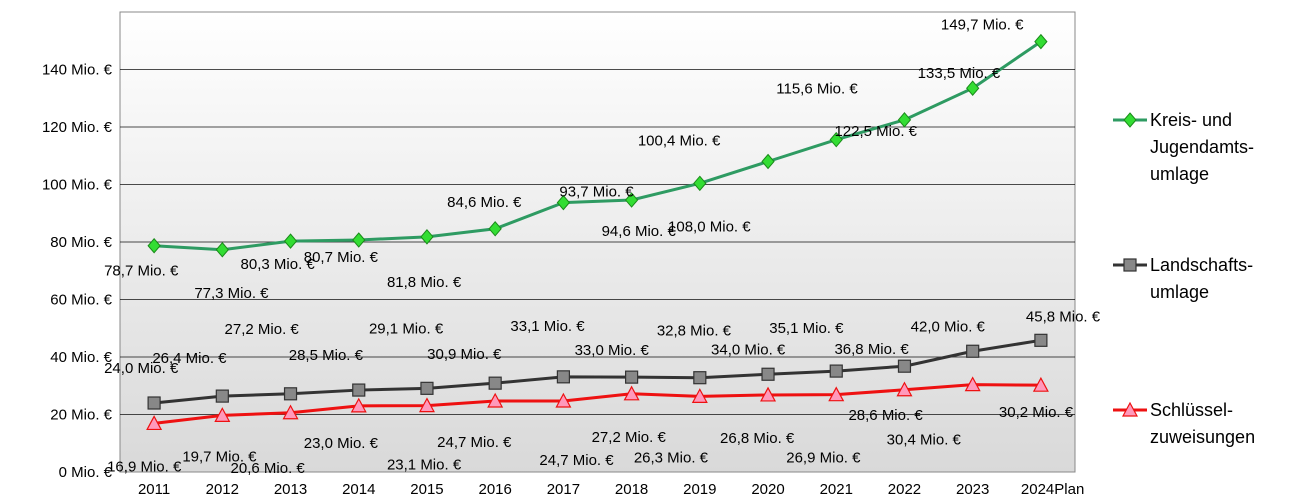 Image resolution: width=1307 pixels, height=500 pixels. I want to click on data-label: 28,5 Mio. €, so click(326, 355).